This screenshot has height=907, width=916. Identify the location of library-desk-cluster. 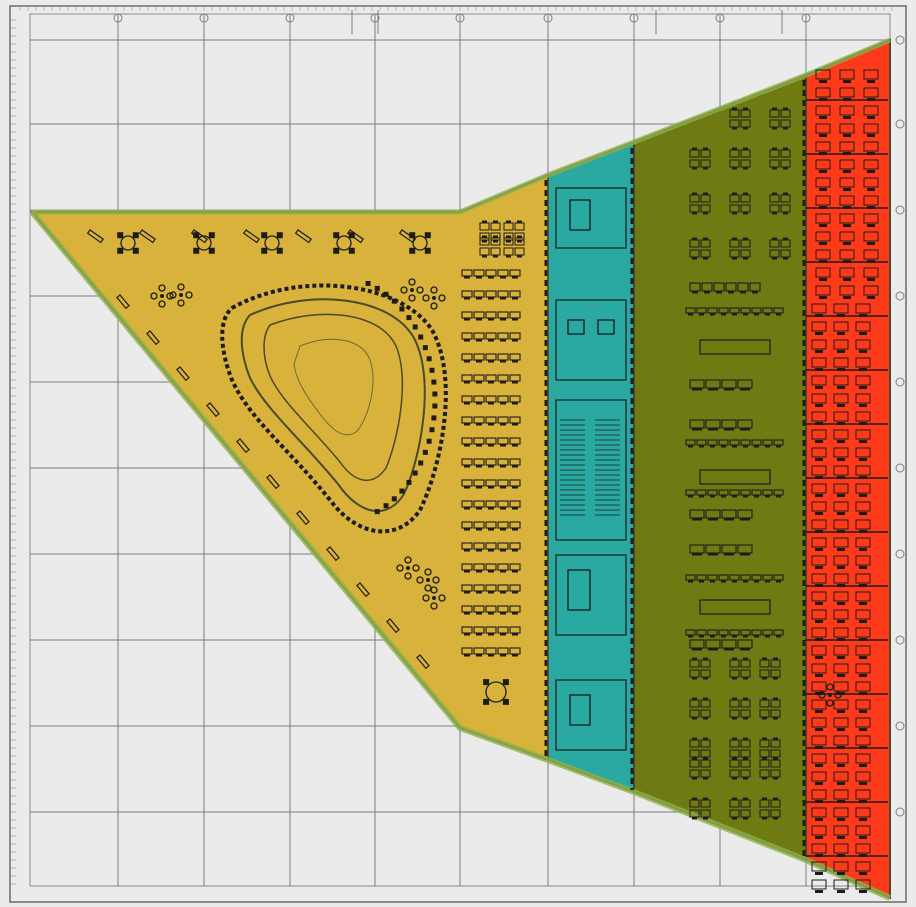
(490, 246).